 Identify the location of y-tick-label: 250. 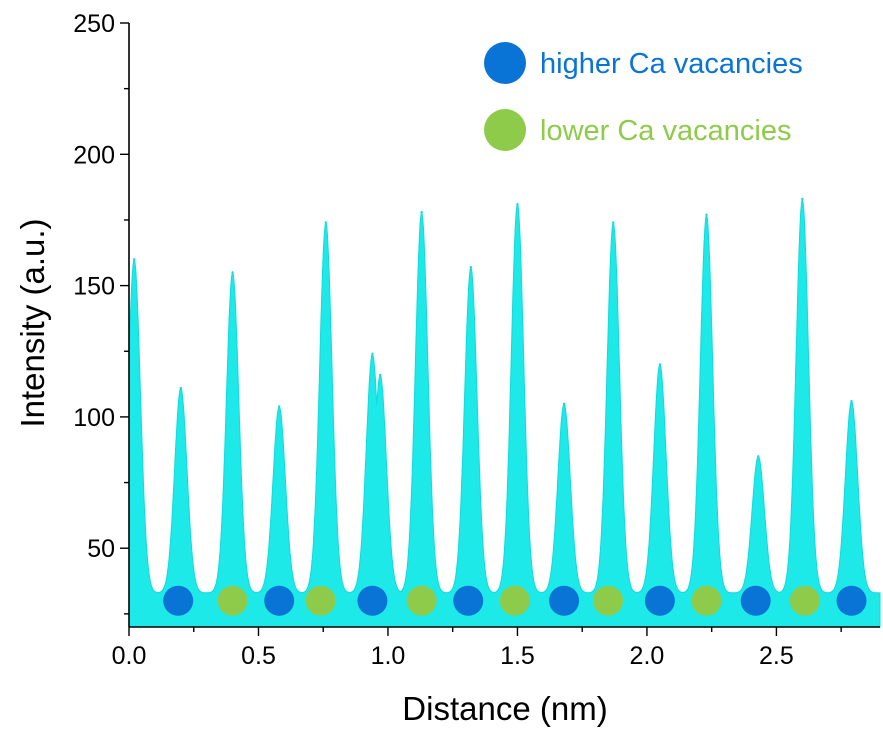
(94, 24).